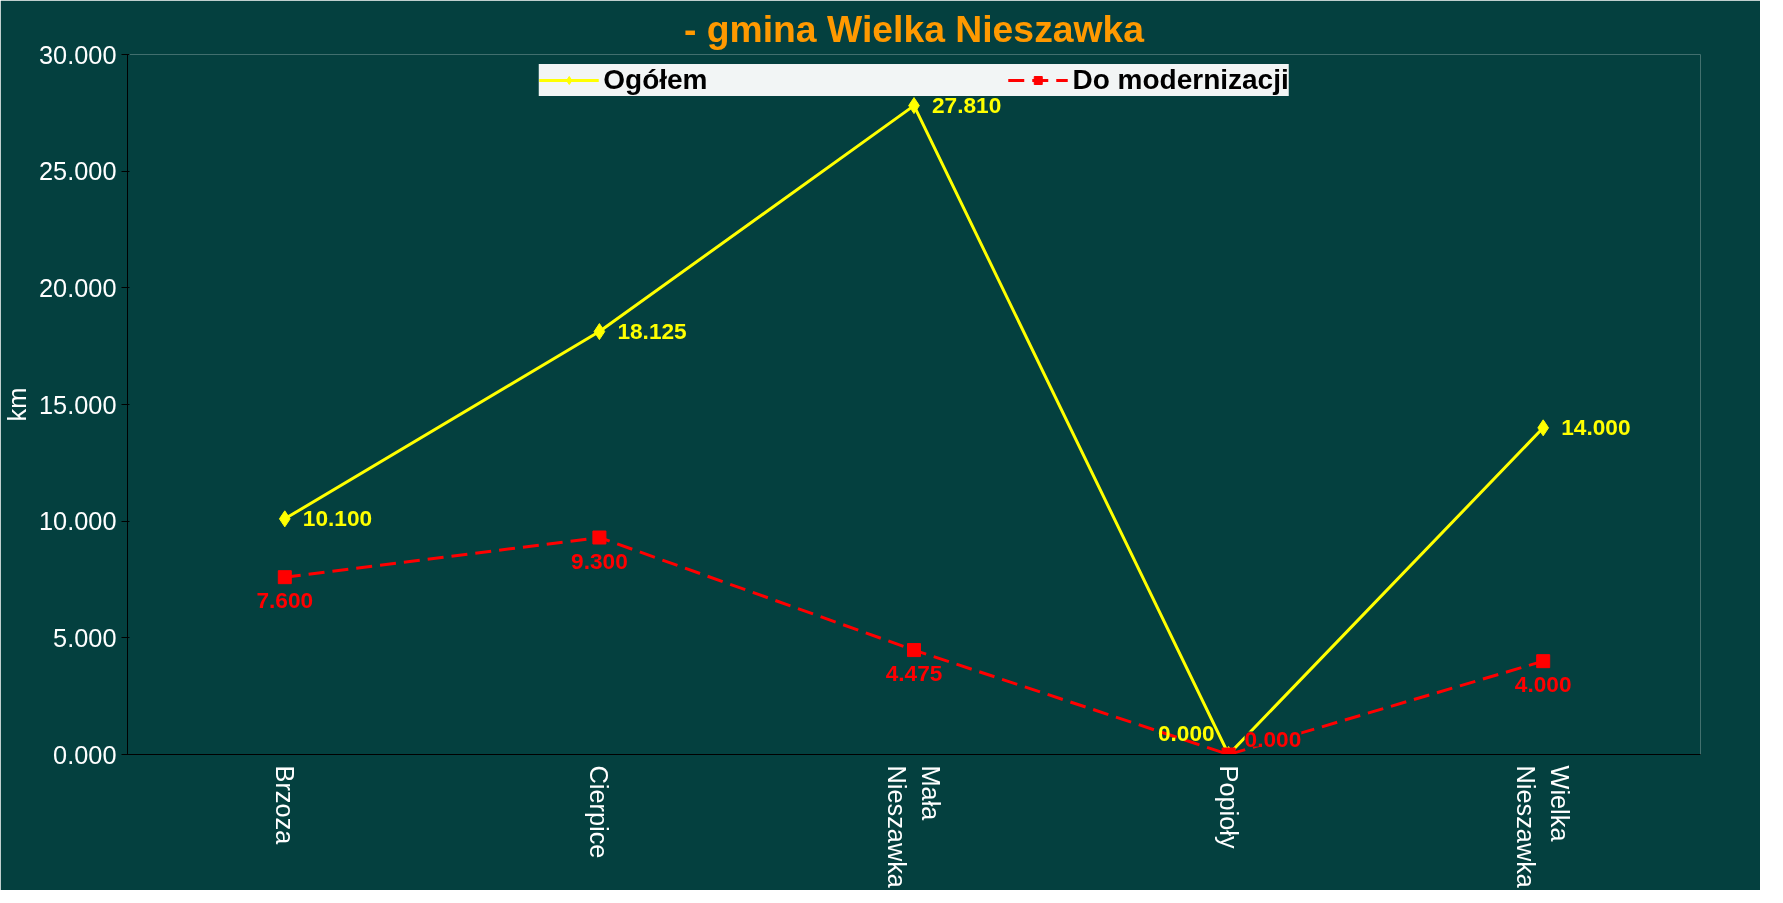  Describe the element at coordinates (914, 827) in the screenshot. I see `x-tick-label: Mała Nieszawka` at that location.